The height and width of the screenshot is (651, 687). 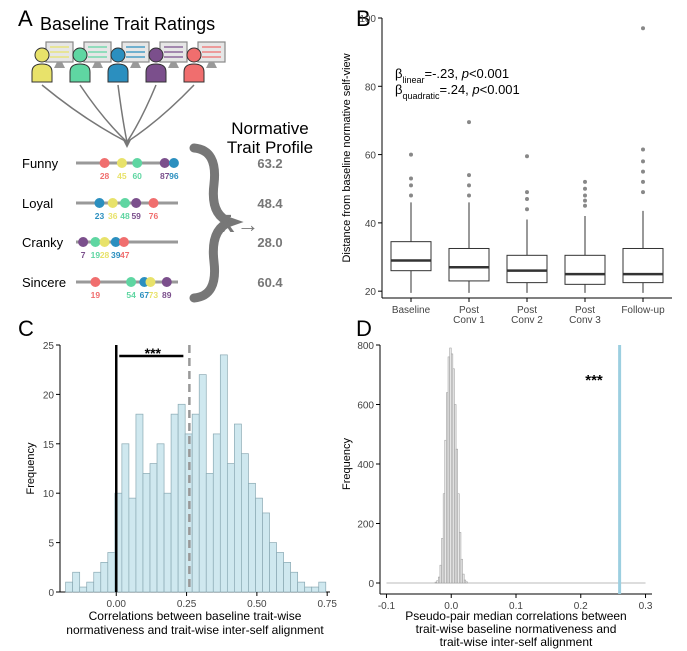 What do you see at coordinates (49, 494) in the screenshot?
I see `y-tick-label: 10` at bounding box center [49, 494].